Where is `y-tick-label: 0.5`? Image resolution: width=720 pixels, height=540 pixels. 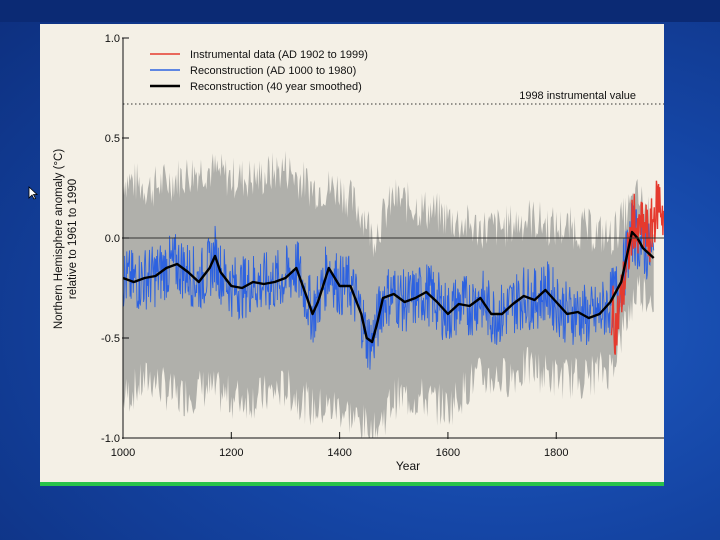 y-tick-label: 0.5 is located at coordinates (112, 139).